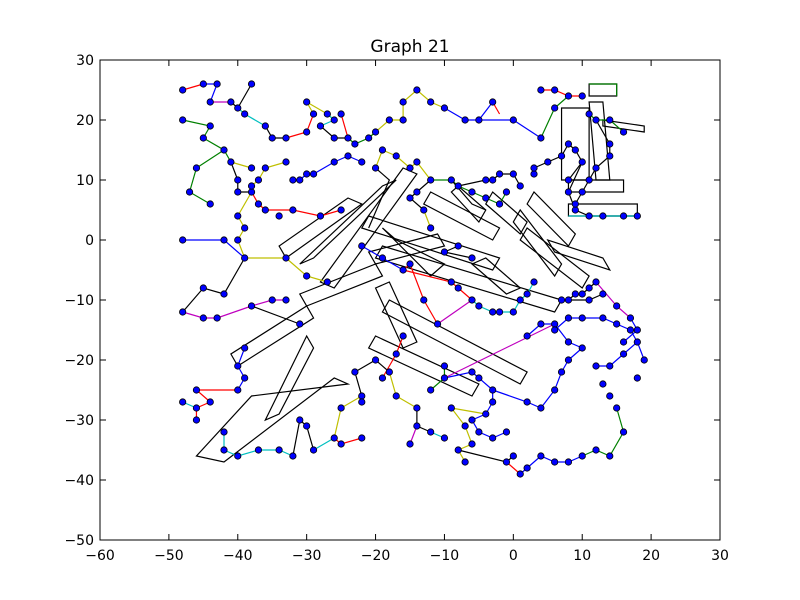 Image resolution: width=800 pixels, height=600 pixels. Describe the element at coordinates (79, 361) in the screenshot. I see `y-tick-label: −20` at that location.